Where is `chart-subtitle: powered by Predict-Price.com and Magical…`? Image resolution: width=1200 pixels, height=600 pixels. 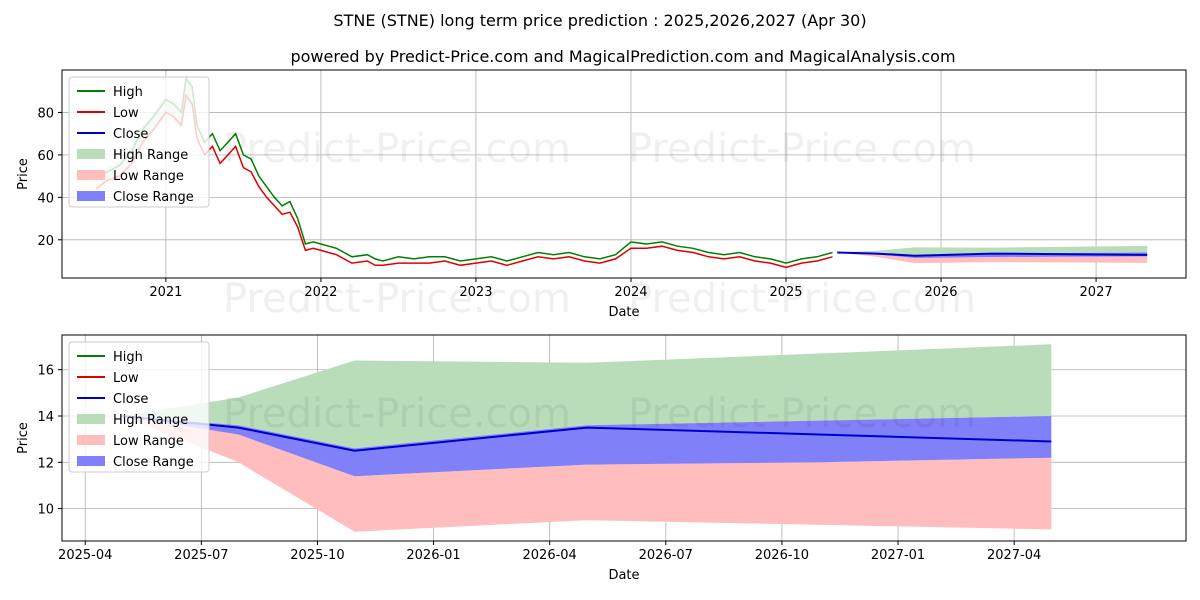 chart-subtitle: powered by Predict-Price.com and Magical… is located at coordinates (622, 56).